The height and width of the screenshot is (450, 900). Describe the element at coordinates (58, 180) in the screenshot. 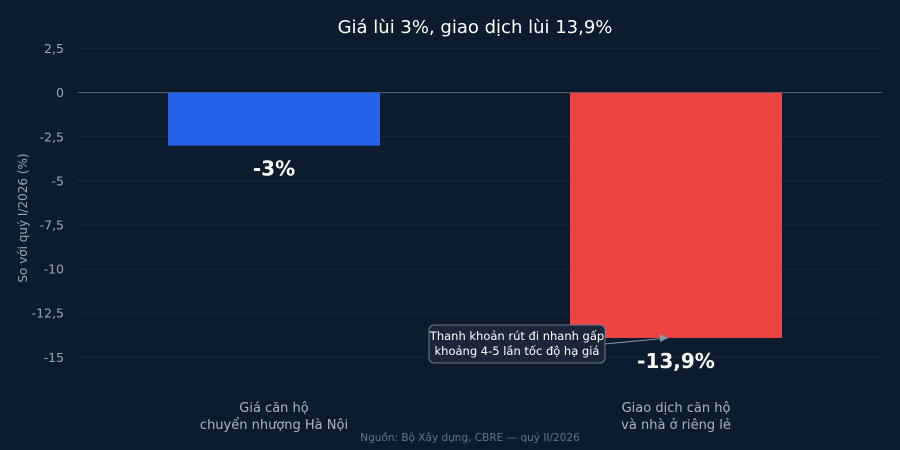

I see `y-tick-label: -5` at that location.